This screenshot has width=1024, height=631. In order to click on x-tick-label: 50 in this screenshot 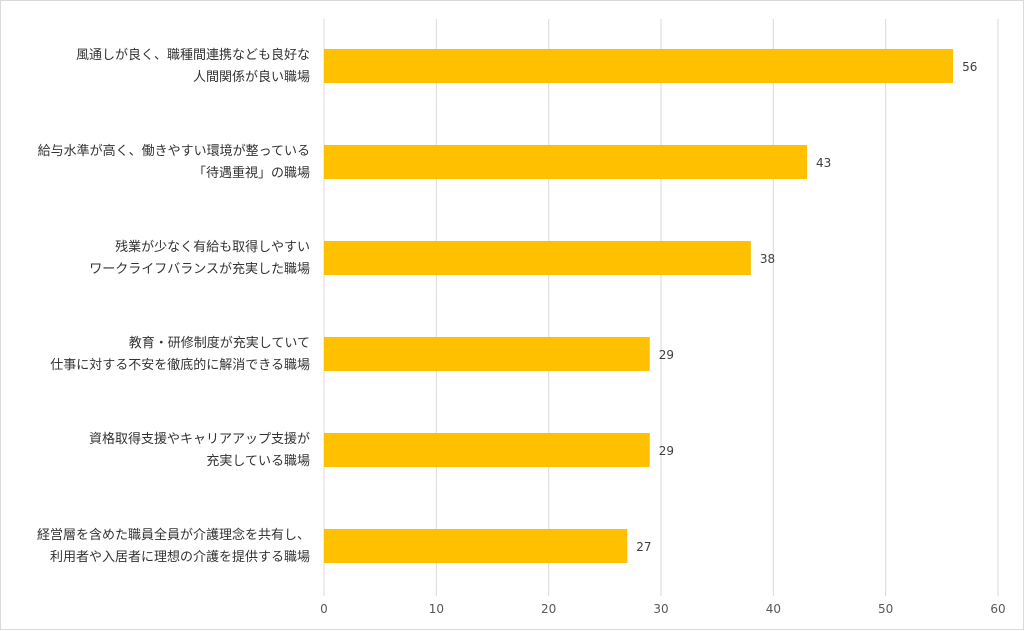, I will do `click(885, 609)`.